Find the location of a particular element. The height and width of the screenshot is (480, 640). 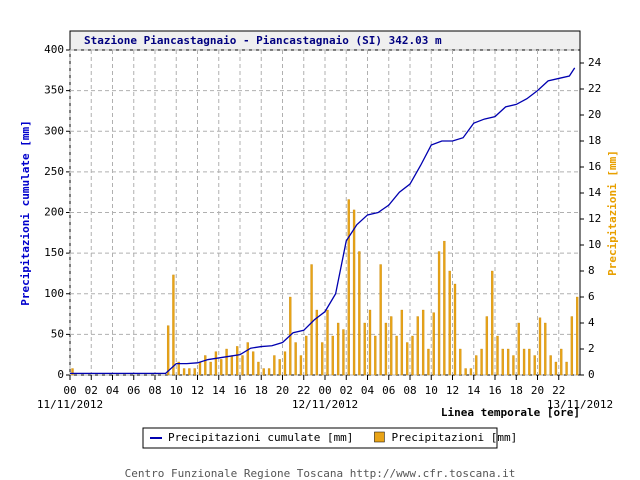

y2-tick-label: 20 is located at coordinates (594, 114).